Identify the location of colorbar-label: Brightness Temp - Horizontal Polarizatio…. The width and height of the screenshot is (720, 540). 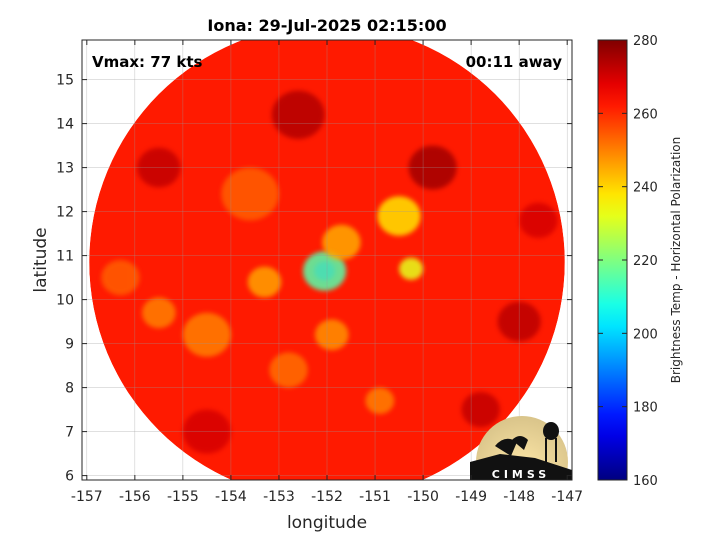
(676, 260).